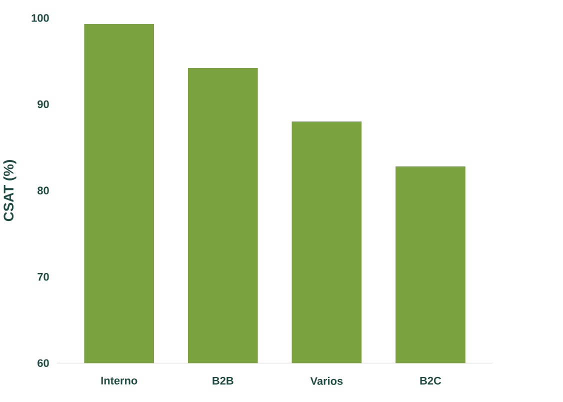 This screenshot has height=402, width=563. What do you see at coordinates (326, 380) in the screenshot?
I see `x-tick-label: Varios` at bounding box center [326, 380].